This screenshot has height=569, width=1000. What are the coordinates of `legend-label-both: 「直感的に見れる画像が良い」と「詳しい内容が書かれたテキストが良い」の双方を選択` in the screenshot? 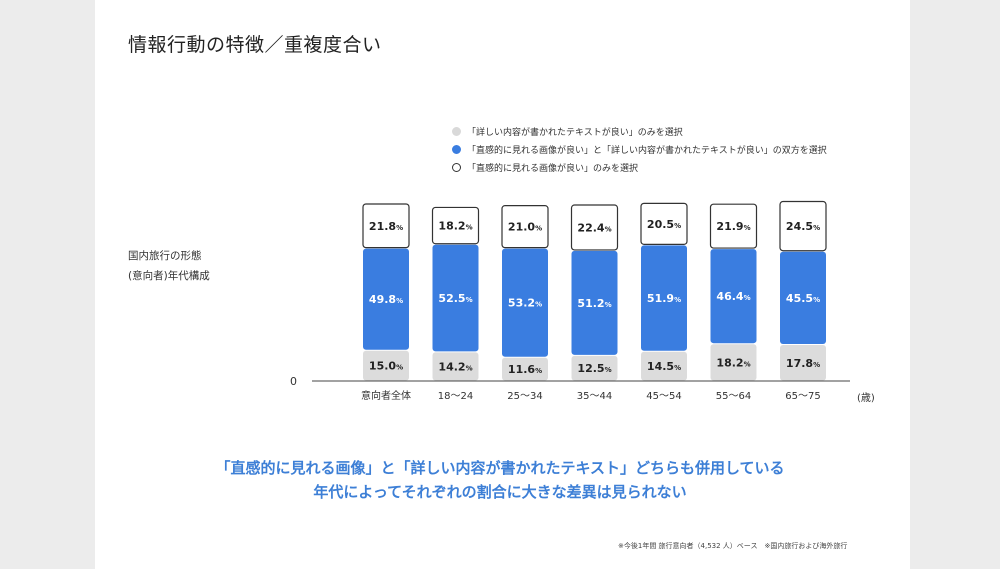 It's located at (647, 150).